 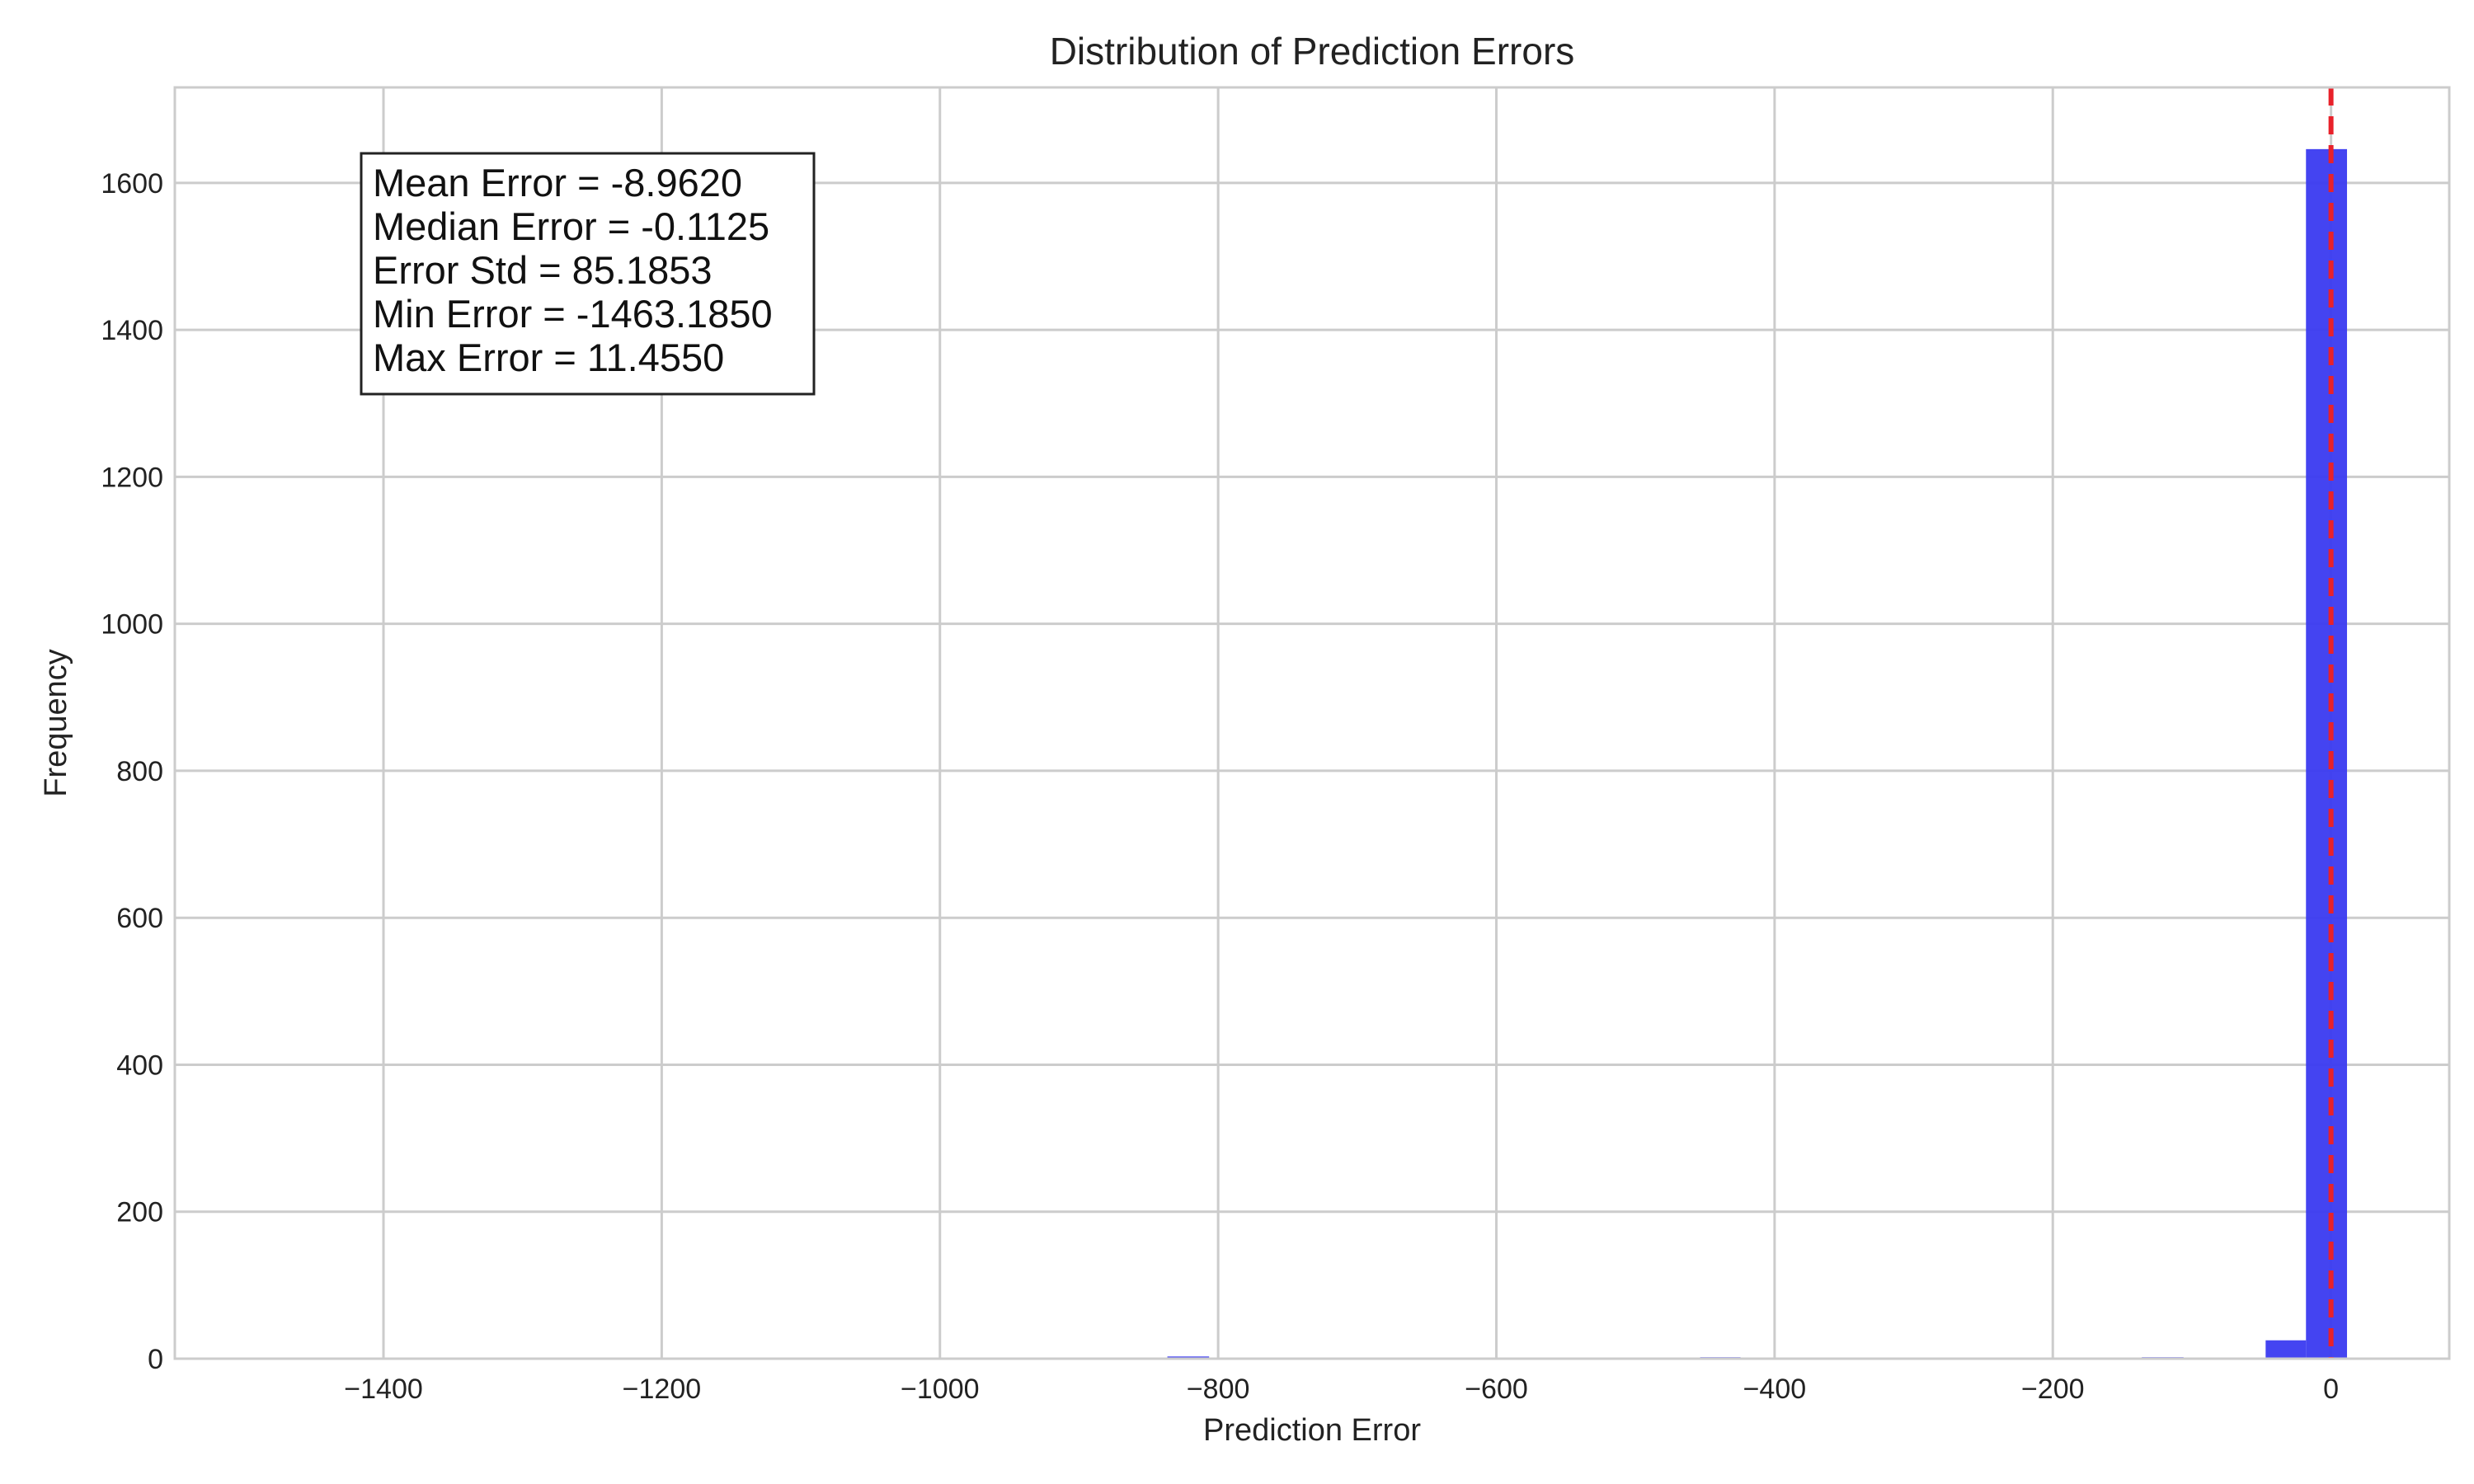 What do you see at coordinates (1312, 51) in the screenshot?
I see `chart-title: Distribution of Prediction Errors` at bounding box center [1312, 51].